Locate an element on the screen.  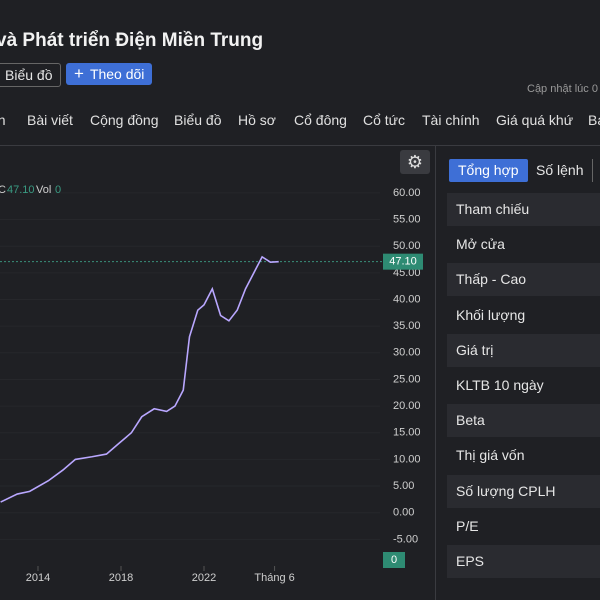
legend-close: C is located at coordinates (3, 190).